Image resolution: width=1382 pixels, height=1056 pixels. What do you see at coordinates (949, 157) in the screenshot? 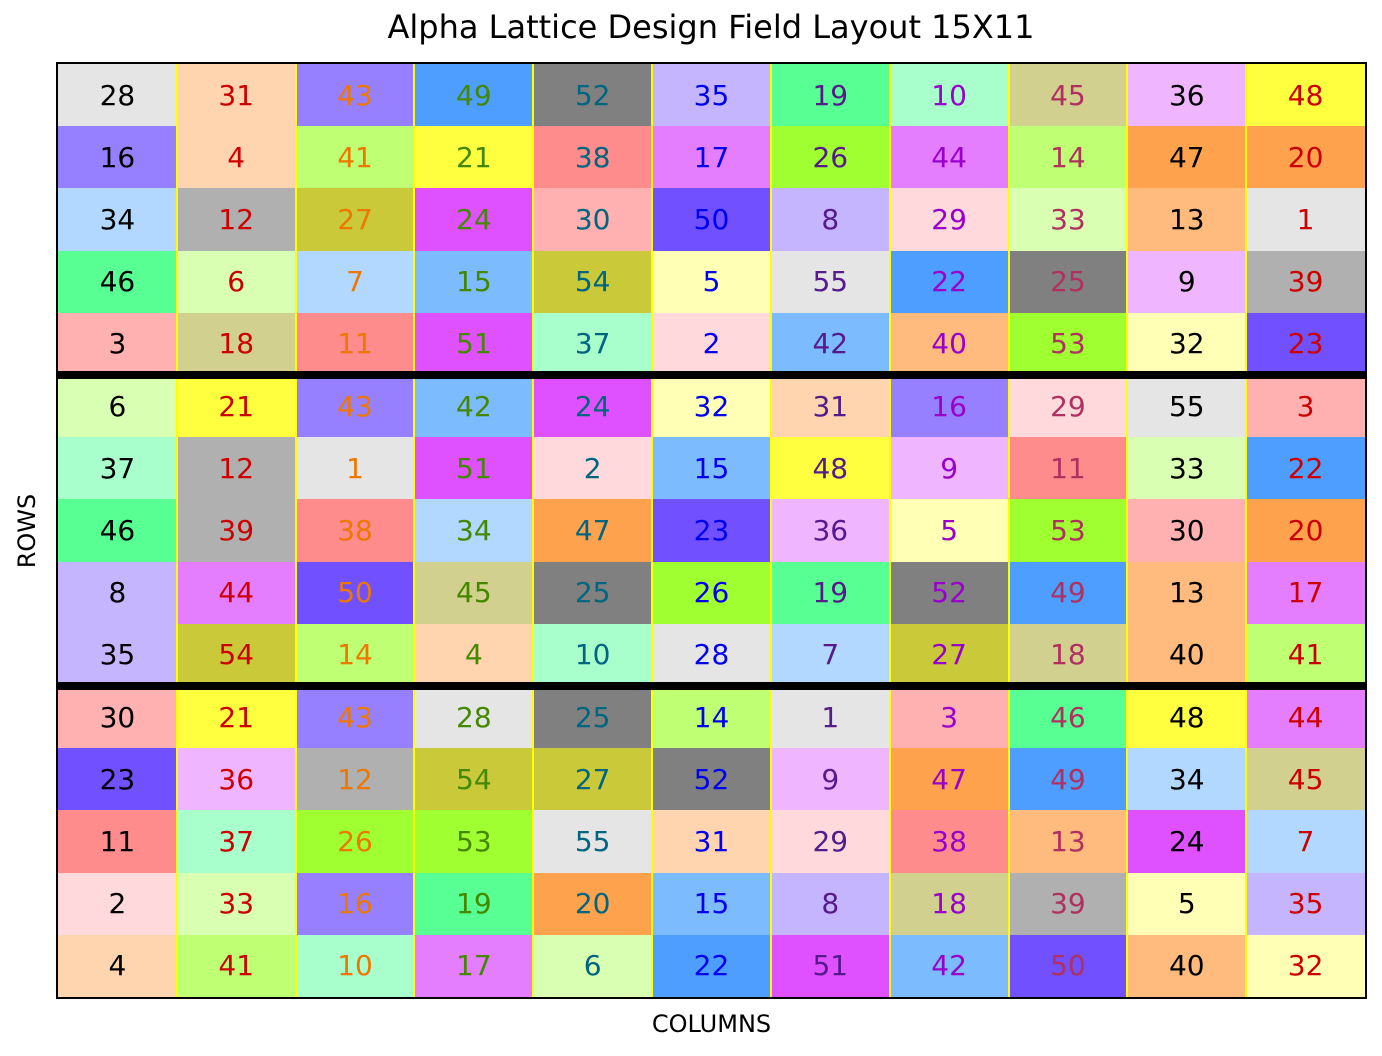
I see `plot-cell: 44` at bounding box center [949, 157].